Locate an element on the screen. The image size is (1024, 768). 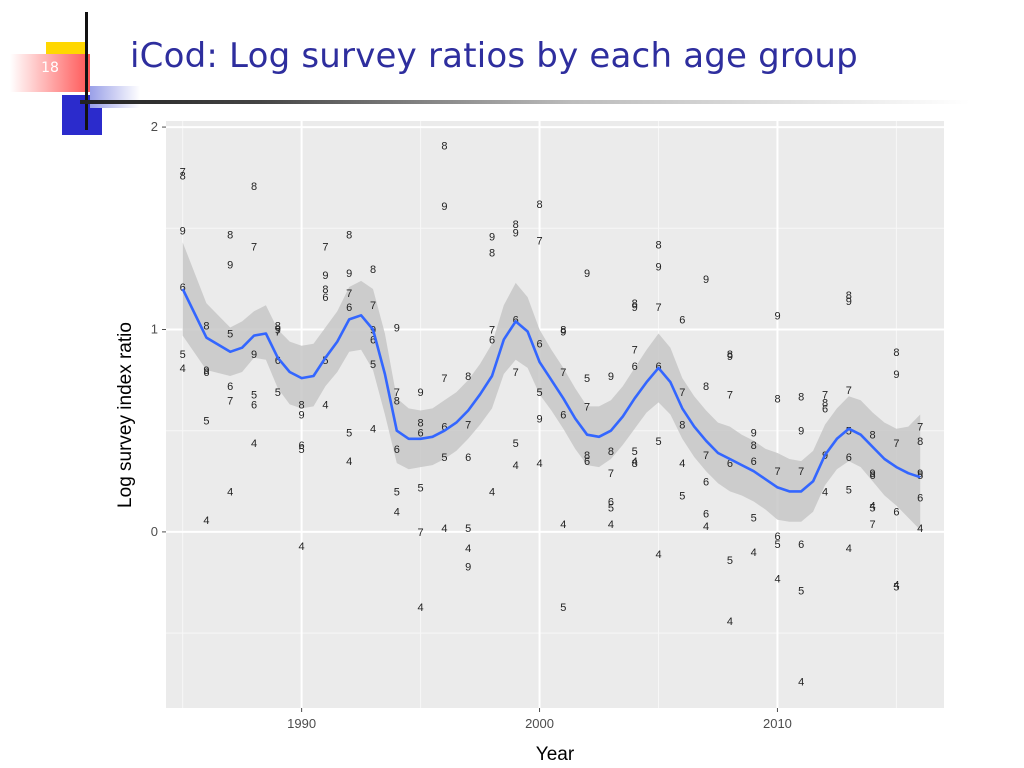
x-axis-title: Year is located at coordinates (555, 754).